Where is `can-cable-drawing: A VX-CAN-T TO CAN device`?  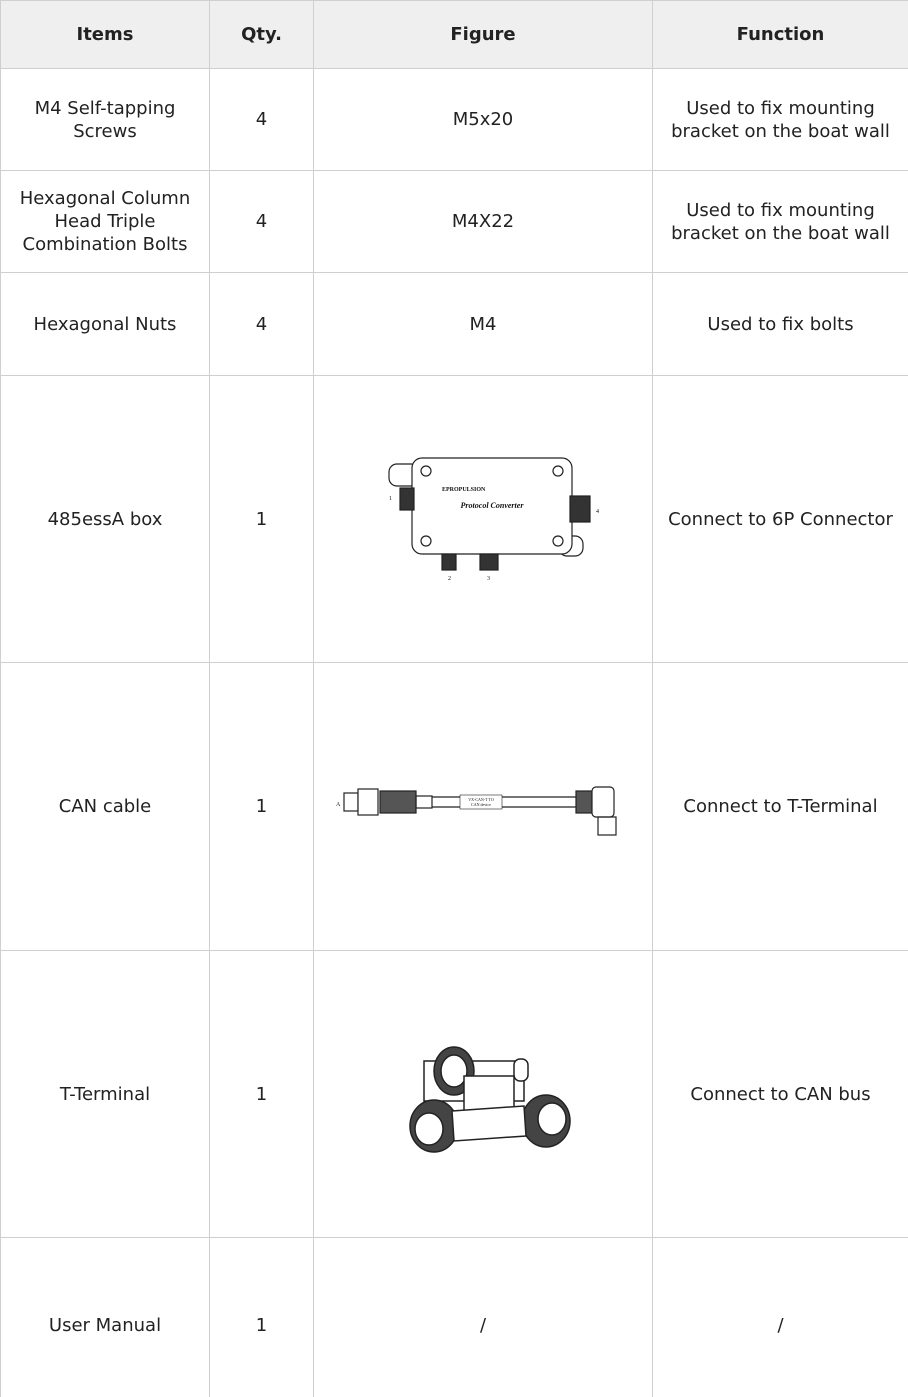
can-cable-drawing: A VX-CAN-T TO CAN device is located at coordinates (476, 811).